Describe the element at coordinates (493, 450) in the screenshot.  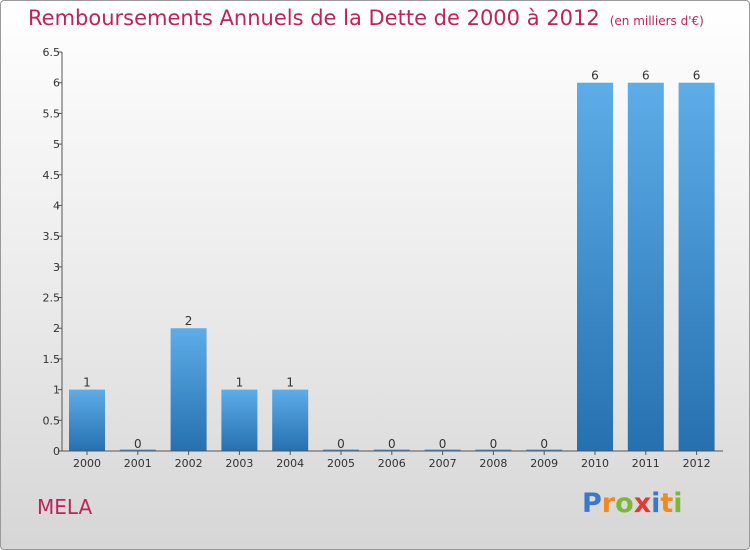
I see `bar-2008` at that location.